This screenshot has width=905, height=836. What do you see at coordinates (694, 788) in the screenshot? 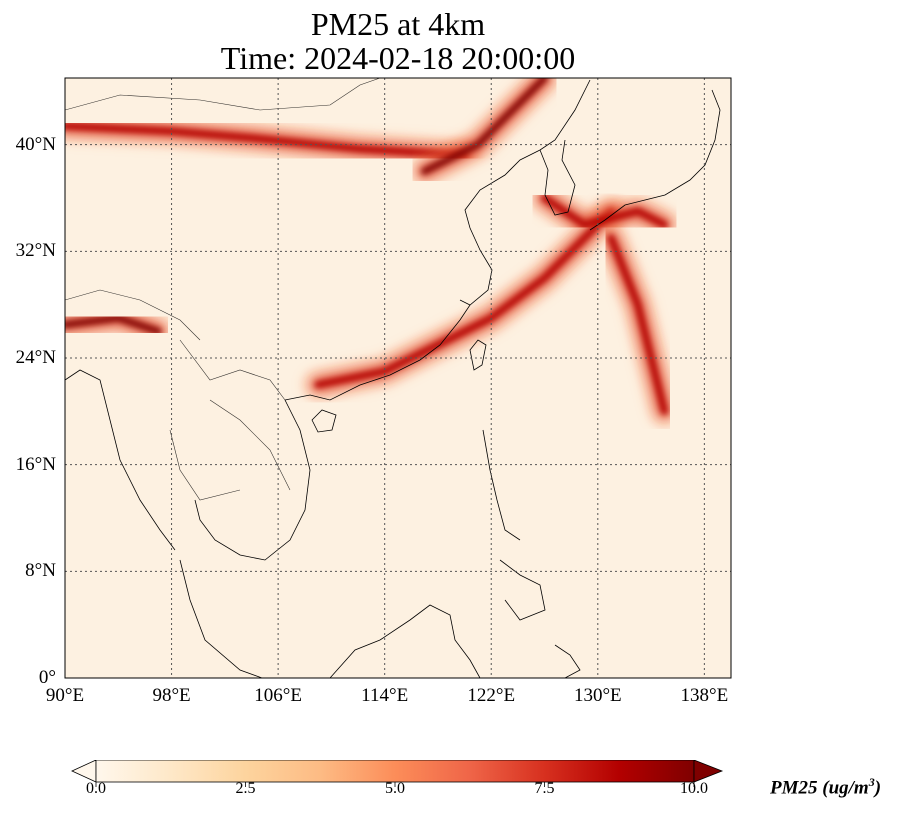
I see `colorbar-tick-label: 10.0` at bounding box center [694, 788].